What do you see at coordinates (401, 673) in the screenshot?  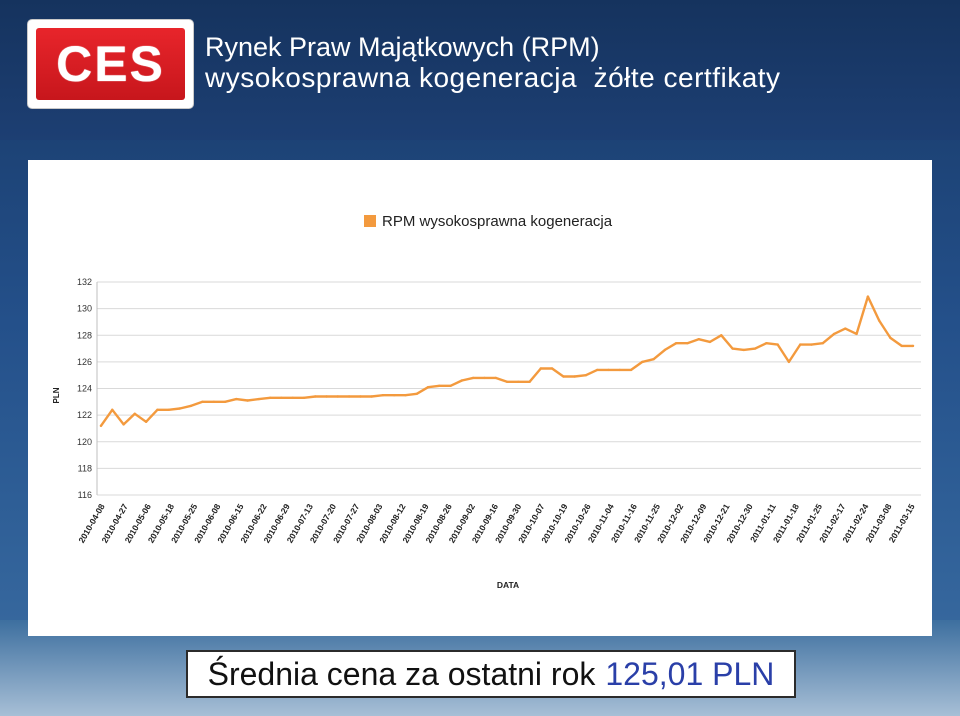 I see `average-price-label: Średnia cena za ostatni rok` at bounding box center [401, 673].